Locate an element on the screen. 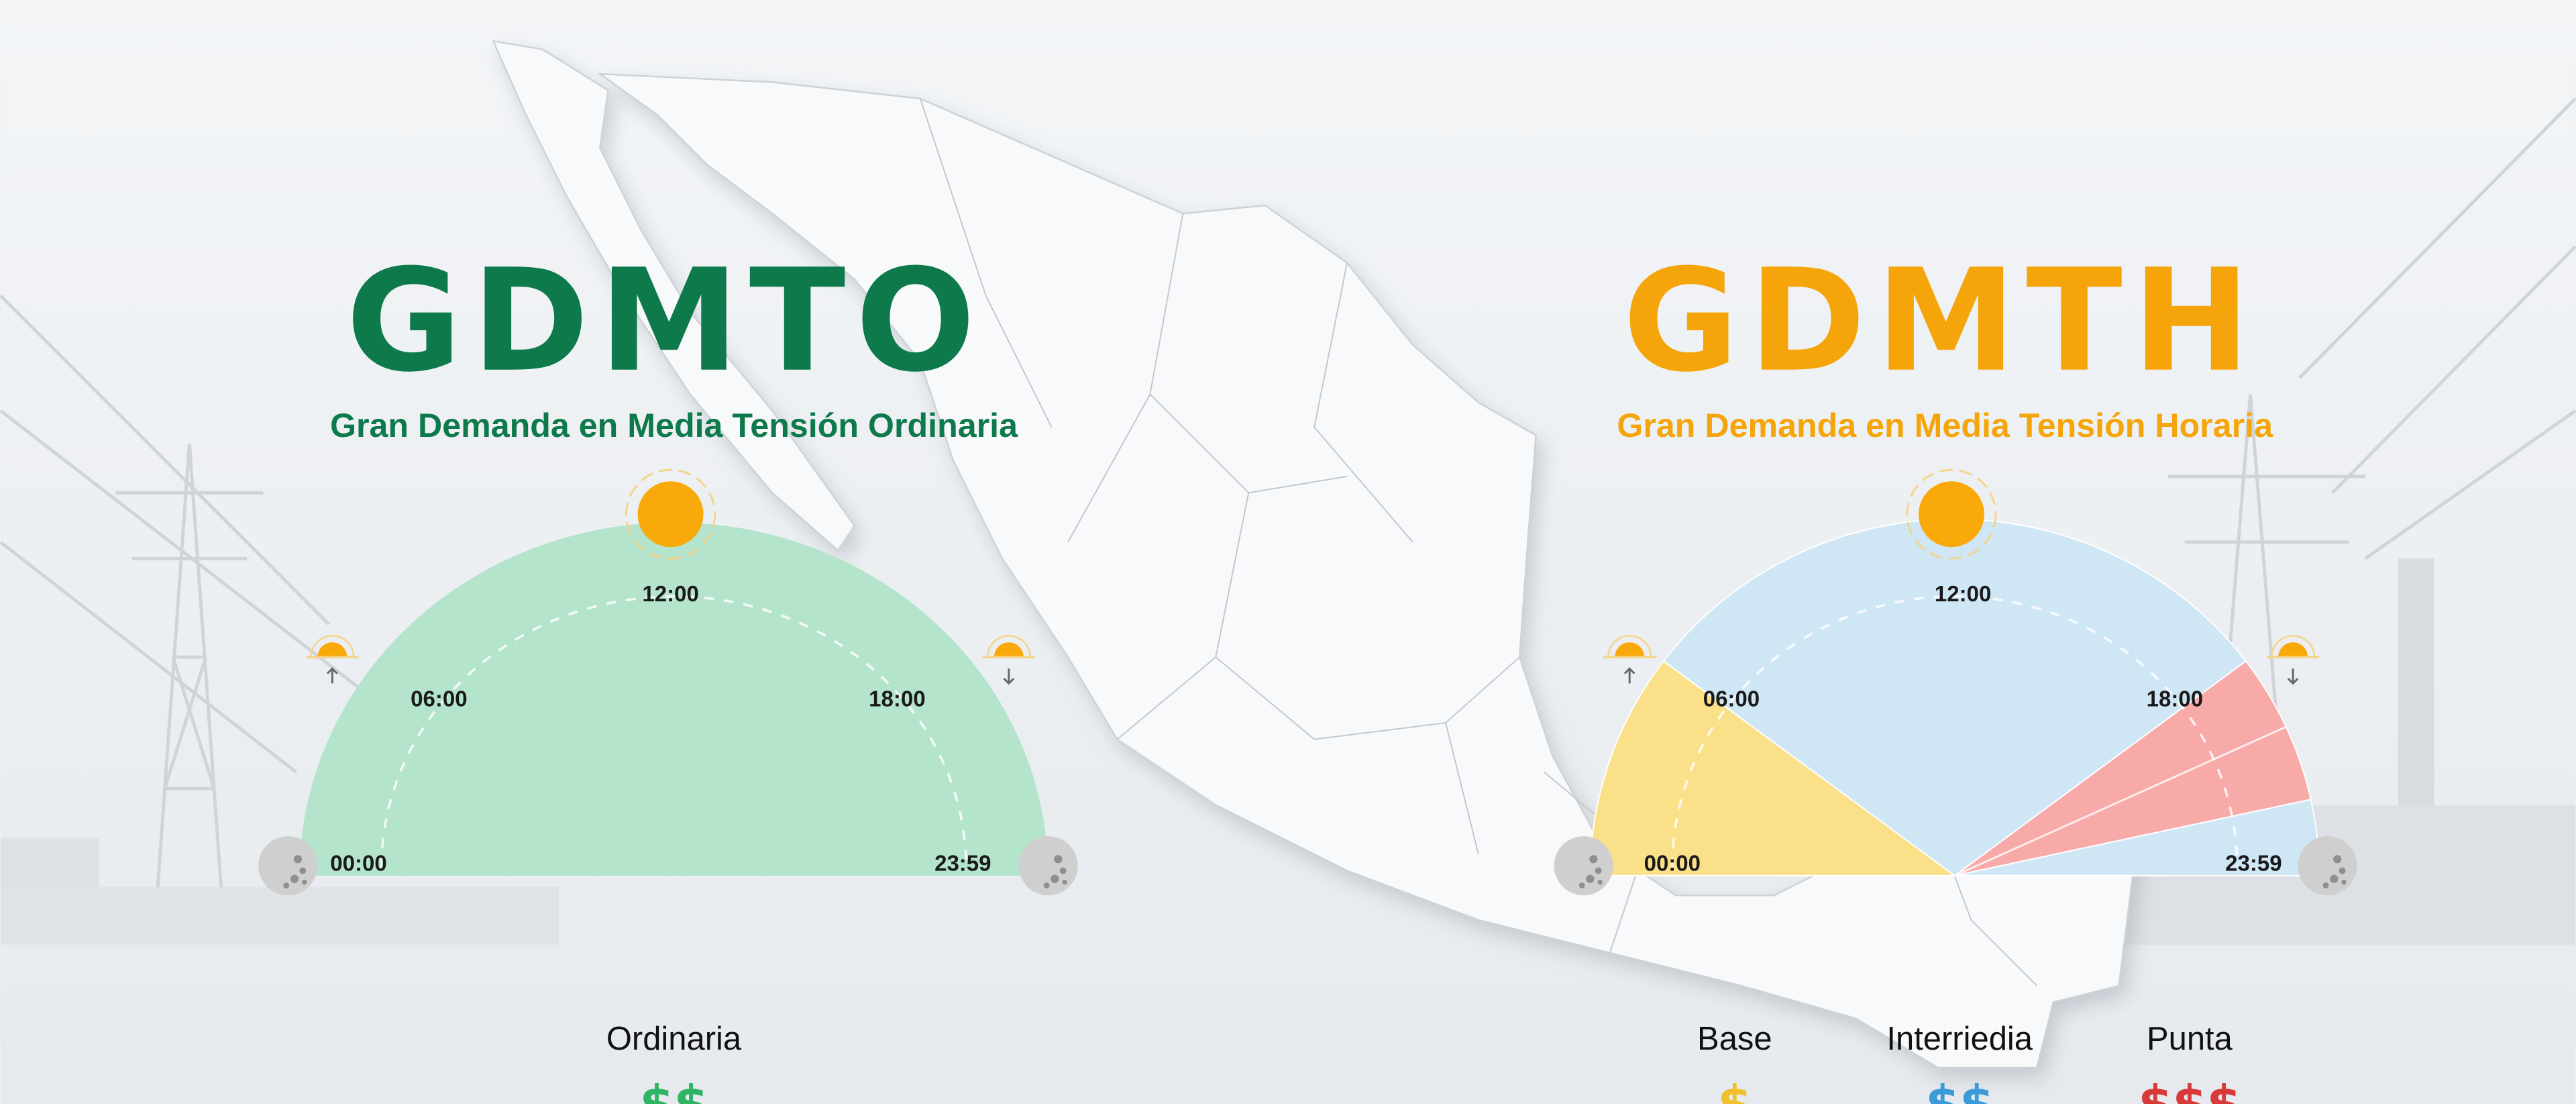 The image size is (2576, 1104). gdmto-subtitle: Gran Demanda en Media Tensión Ordinaria is located at coordinates (674, 425).